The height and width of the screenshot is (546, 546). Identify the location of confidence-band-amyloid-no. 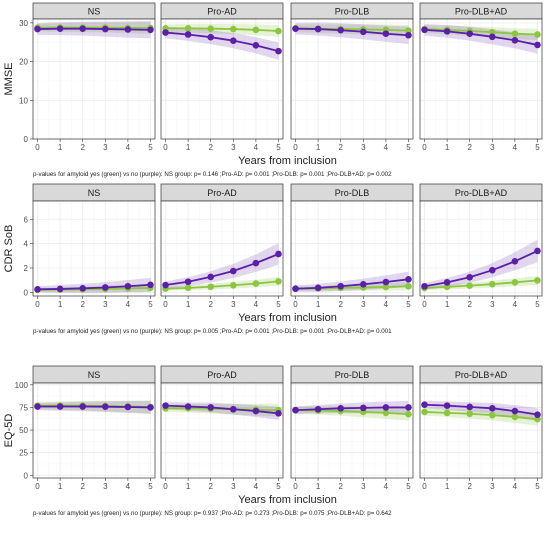
(222, 266).